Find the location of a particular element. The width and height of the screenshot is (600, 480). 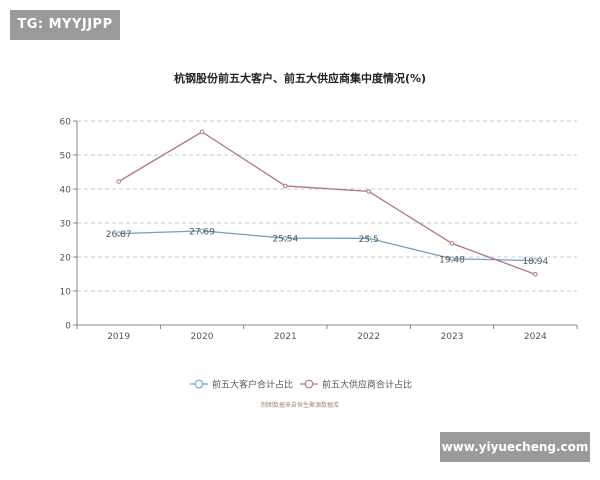

data-label: 18.94 is located at coordinates (535, 262).